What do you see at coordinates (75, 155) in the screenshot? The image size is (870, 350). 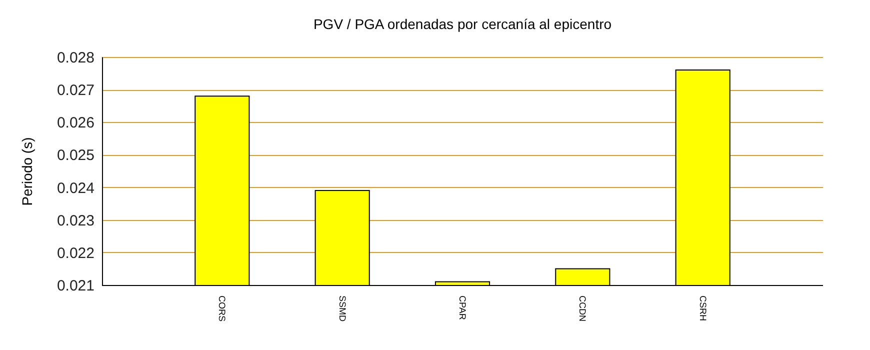 I see `y-tick-label: 0.025` at bounding box center [75, 155].